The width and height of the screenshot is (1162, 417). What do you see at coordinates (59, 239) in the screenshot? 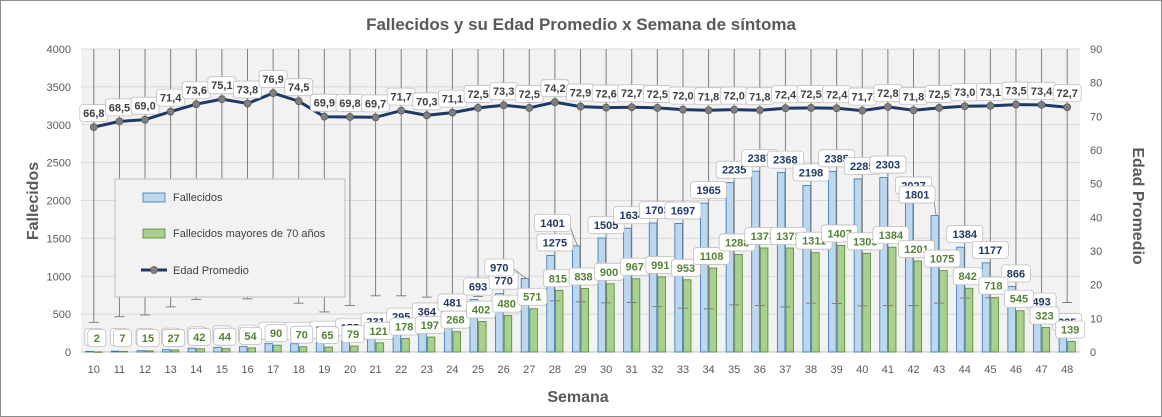
I see `y-tick-label: 1500` at bounding box center [59, 239].